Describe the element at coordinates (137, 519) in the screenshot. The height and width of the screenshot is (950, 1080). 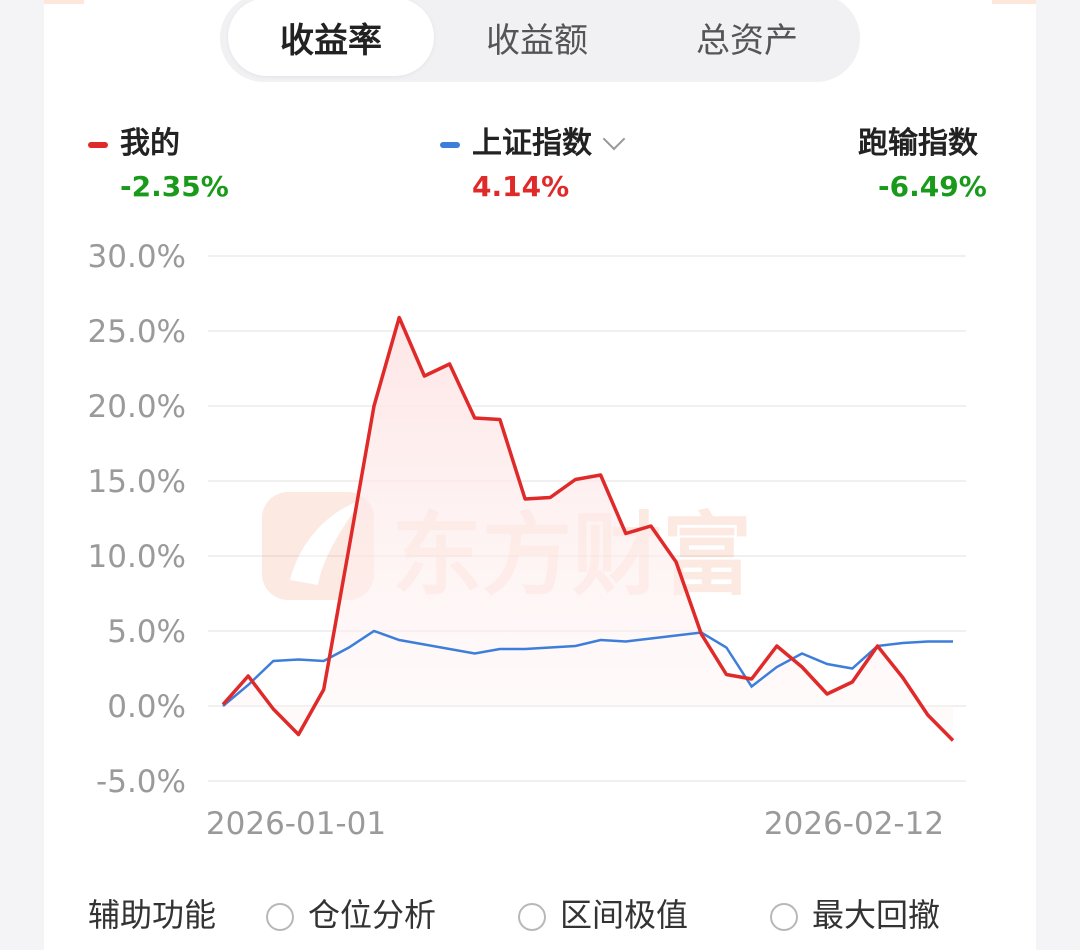
I see `y-axis-ticks: 30.0% 25.0% 20.0% 15.0% 10.0% 5.0% 0.0% -5.0%` at that location.